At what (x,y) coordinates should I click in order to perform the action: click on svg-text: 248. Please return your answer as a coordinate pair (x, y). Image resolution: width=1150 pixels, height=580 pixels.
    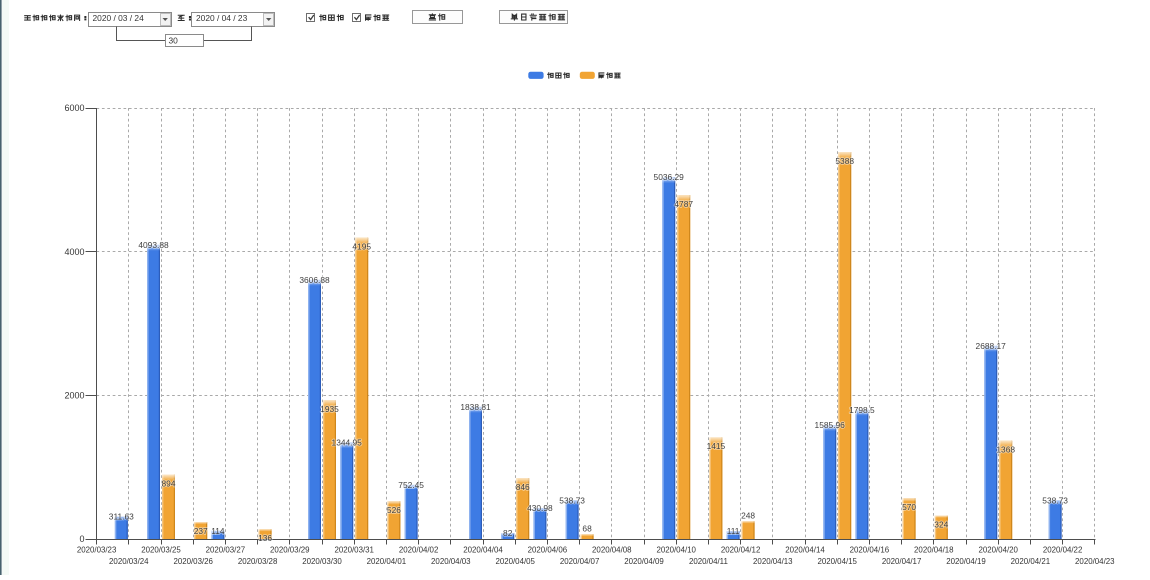
    Looking at the image, I should click on (748, 515).